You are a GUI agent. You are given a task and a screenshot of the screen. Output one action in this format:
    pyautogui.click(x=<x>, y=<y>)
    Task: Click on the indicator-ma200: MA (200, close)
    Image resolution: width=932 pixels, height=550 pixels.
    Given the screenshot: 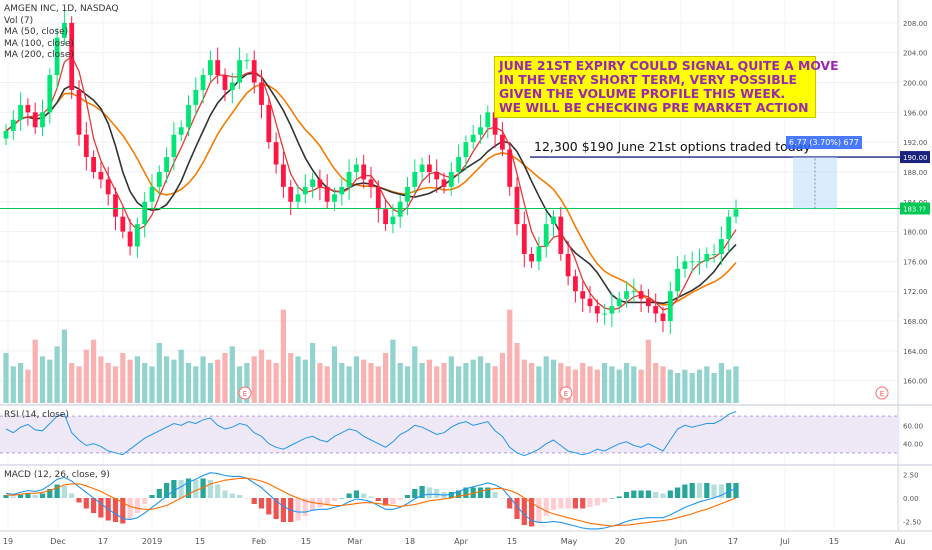 What is the action you would take?
    pyautogui.click(x=39, y=55)
    